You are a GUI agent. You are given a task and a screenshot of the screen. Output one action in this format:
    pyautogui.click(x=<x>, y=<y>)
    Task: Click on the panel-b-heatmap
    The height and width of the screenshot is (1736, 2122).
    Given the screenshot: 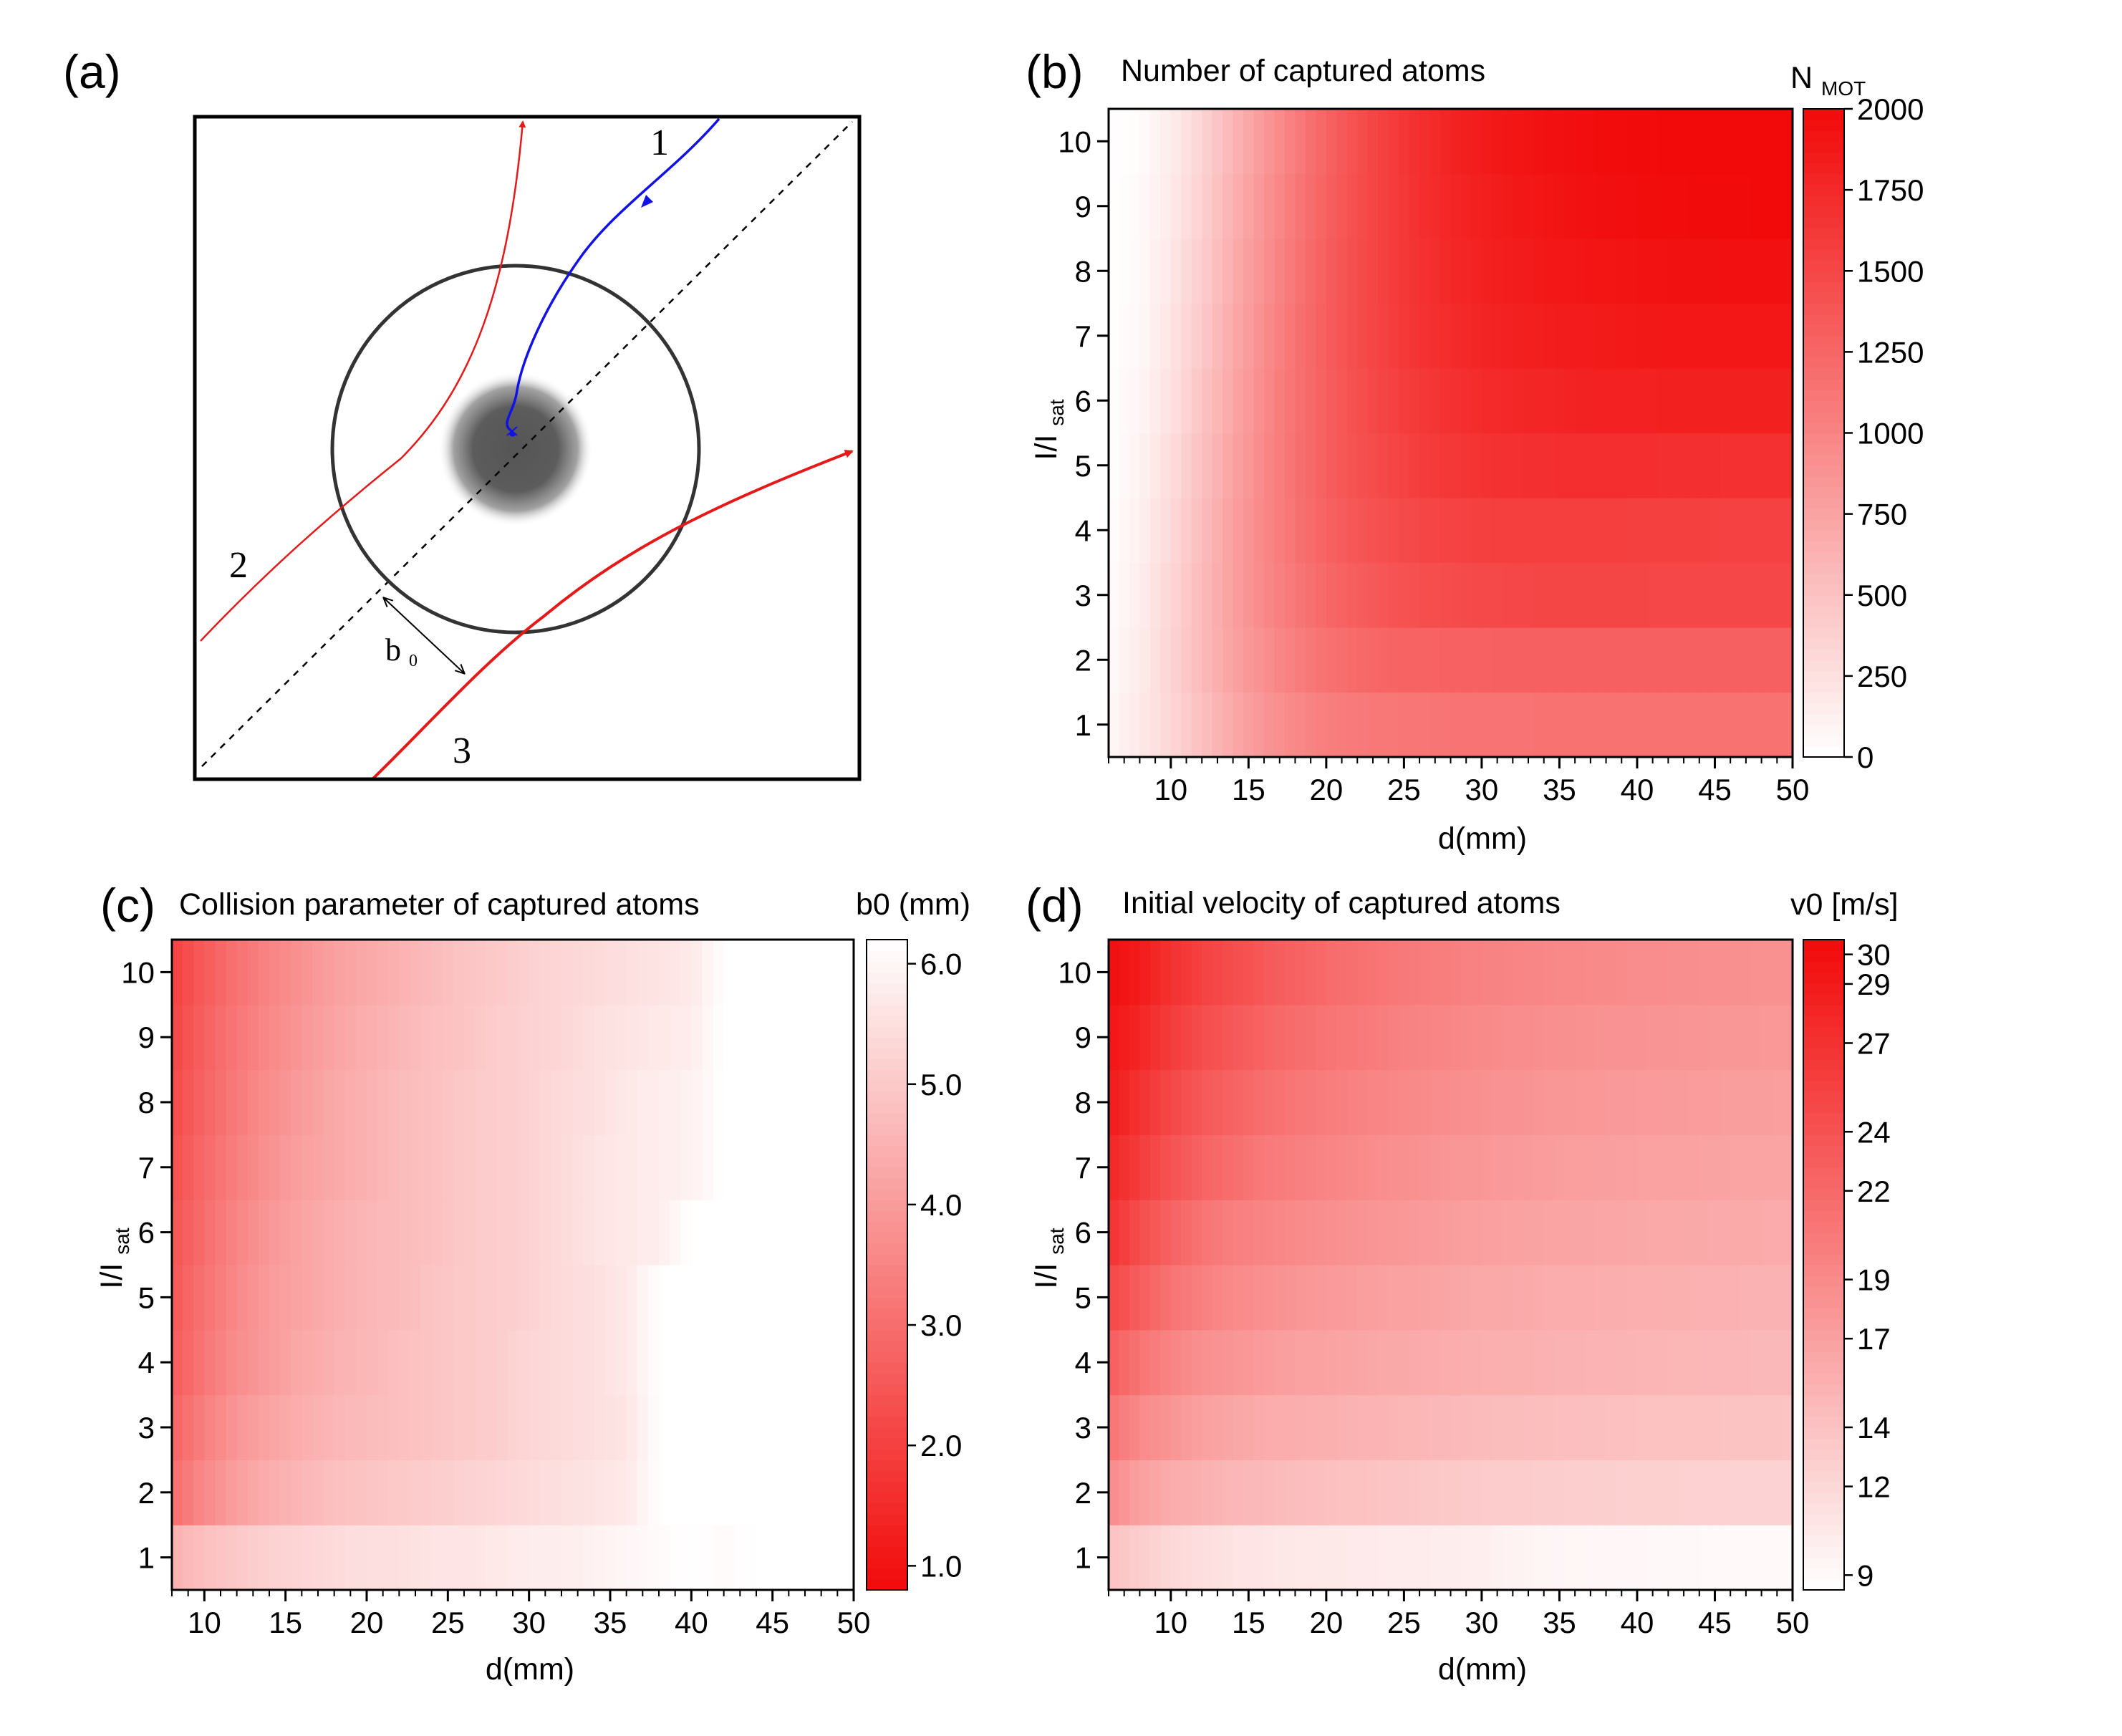 What is the action you would take?
    pyautogui.click(x=1451, y=434)
    